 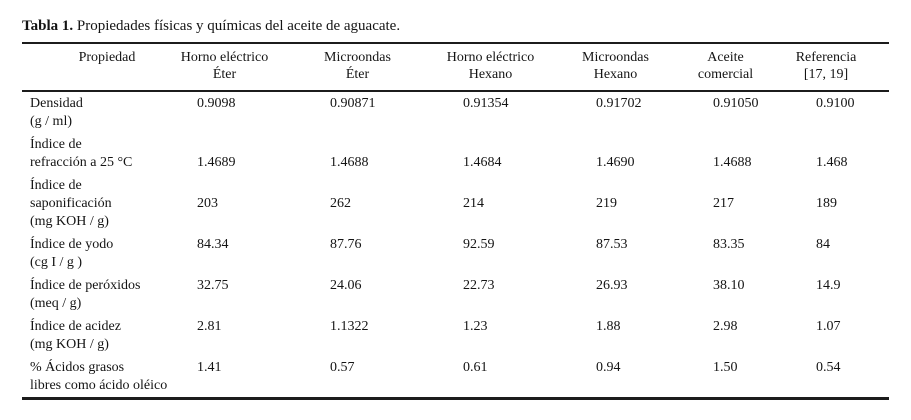 What do you see at coordinates (85, 285) in the screenshot?
I see `property-line: Índice de peróxidos` at bounding box center [85, 285].